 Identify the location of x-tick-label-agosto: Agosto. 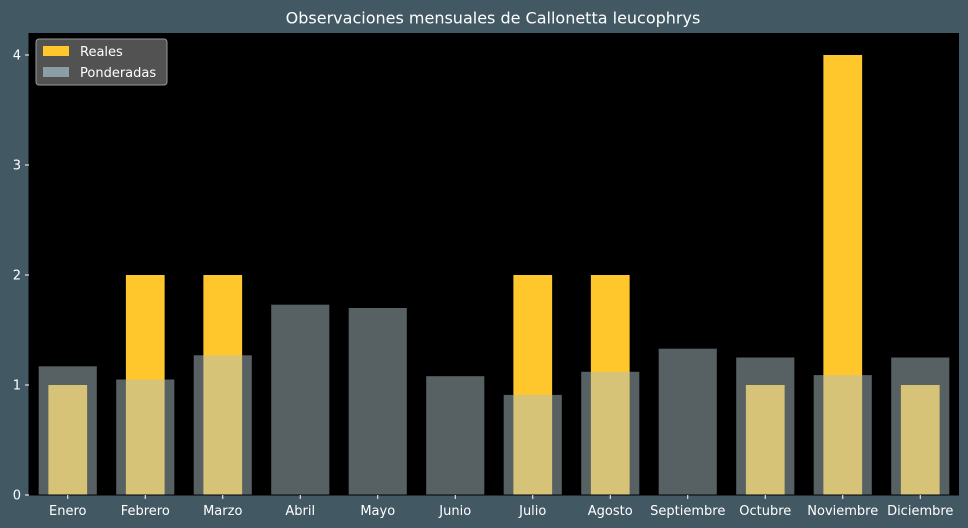
(610, 511).